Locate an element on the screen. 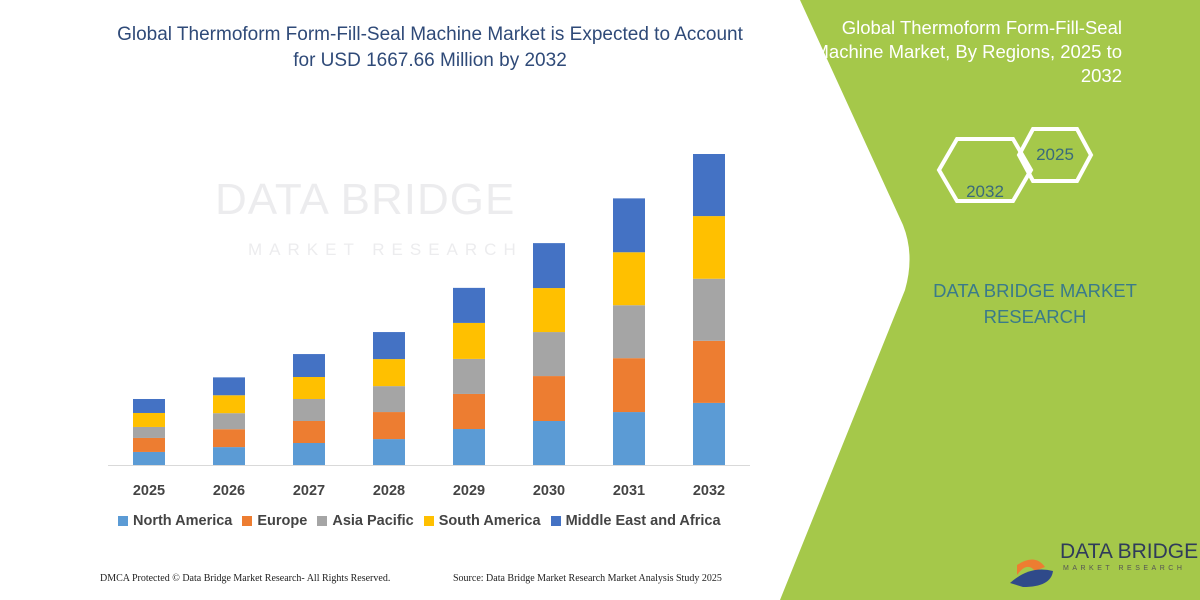 This screenshot has width=1200, height=600. x-tick-label: 2027 is located at coordinates (309, 491).